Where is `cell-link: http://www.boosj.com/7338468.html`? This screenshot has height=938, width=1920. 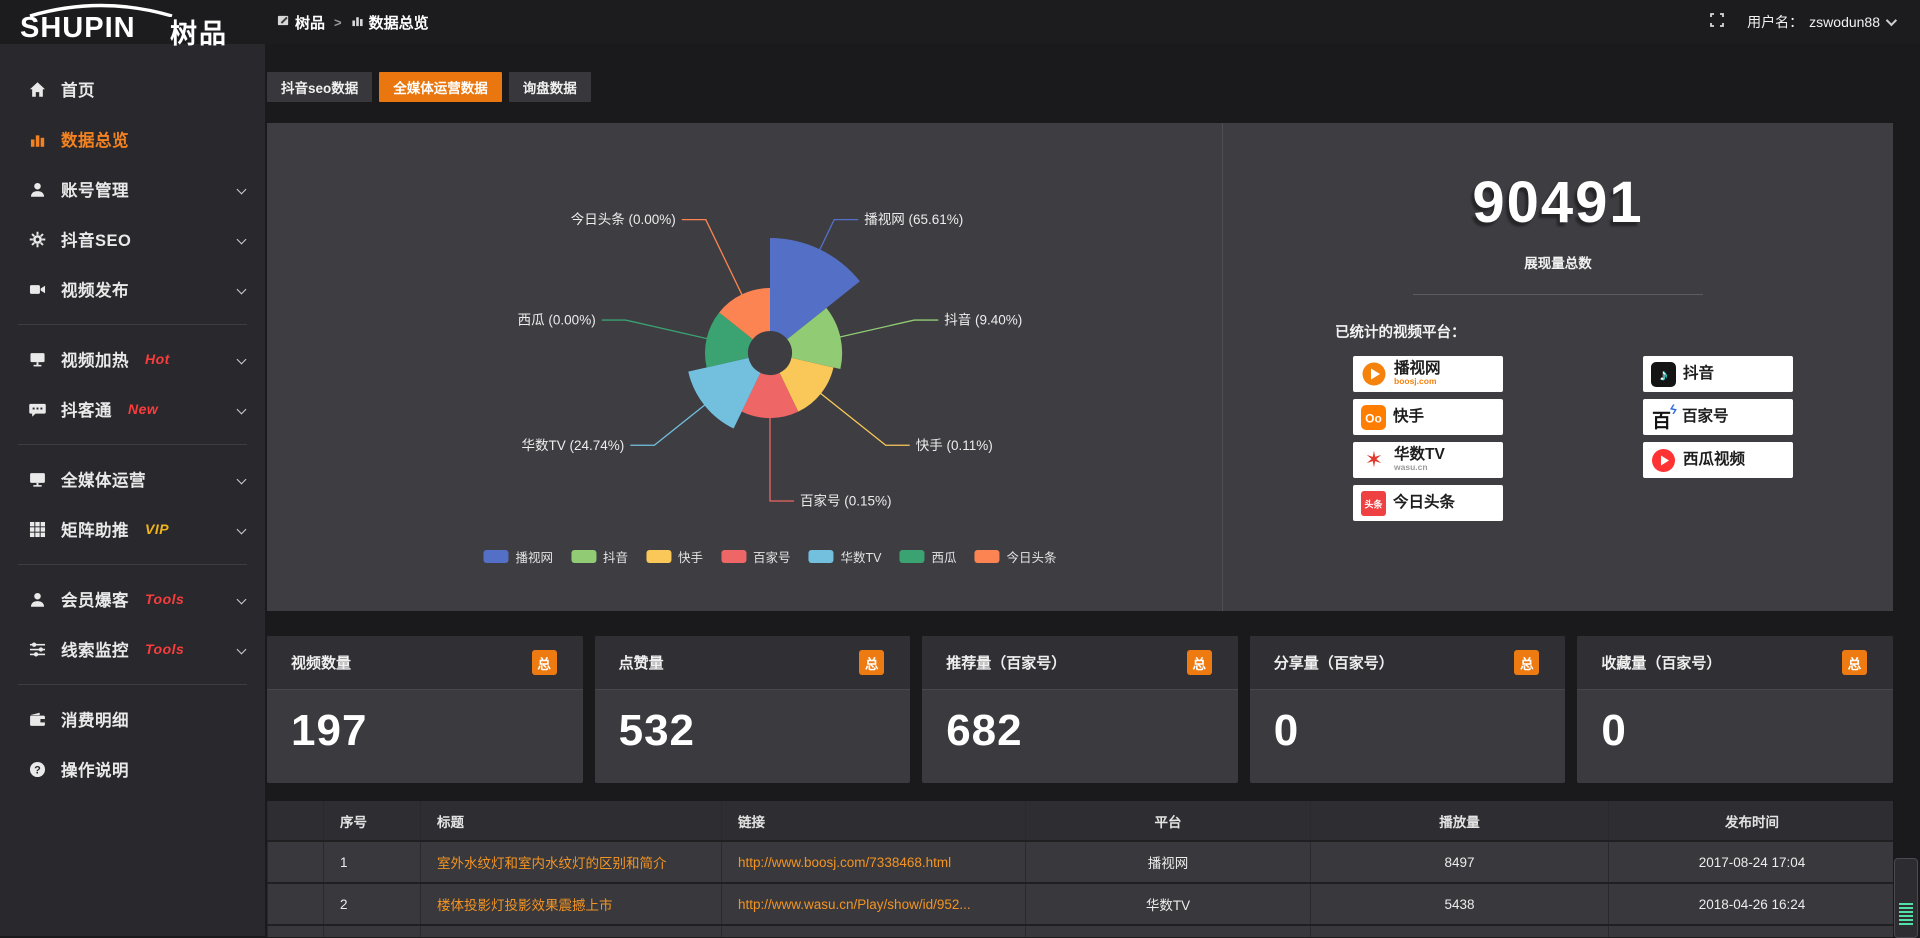 cell-link: http://www.boosj.com/7338468.html is located at coordinates (874, 862).